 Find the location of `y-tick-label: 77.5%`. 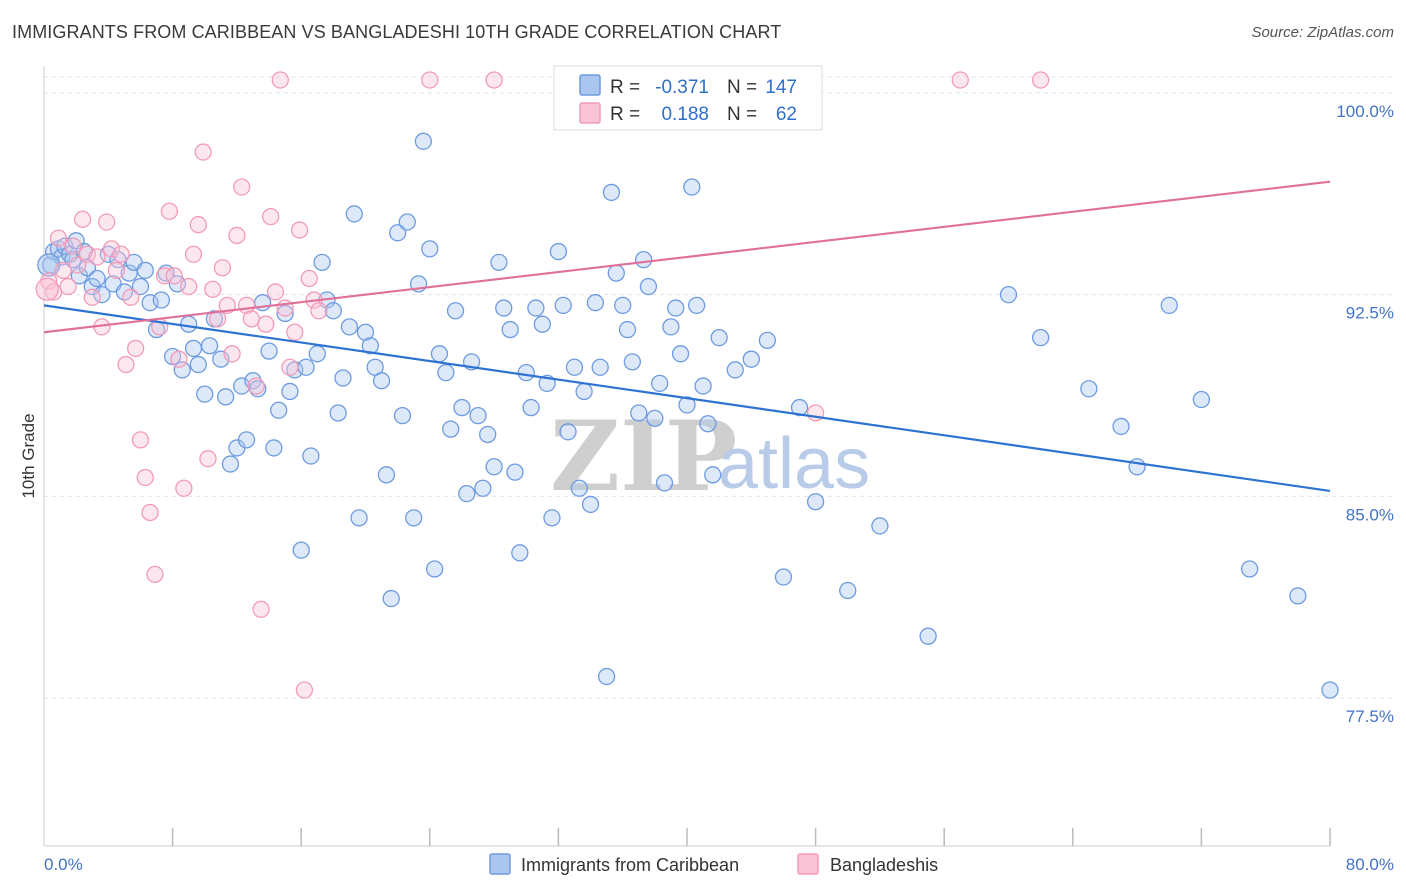

y-tick-label: 77.5% is located at coordinates (1370, 716).